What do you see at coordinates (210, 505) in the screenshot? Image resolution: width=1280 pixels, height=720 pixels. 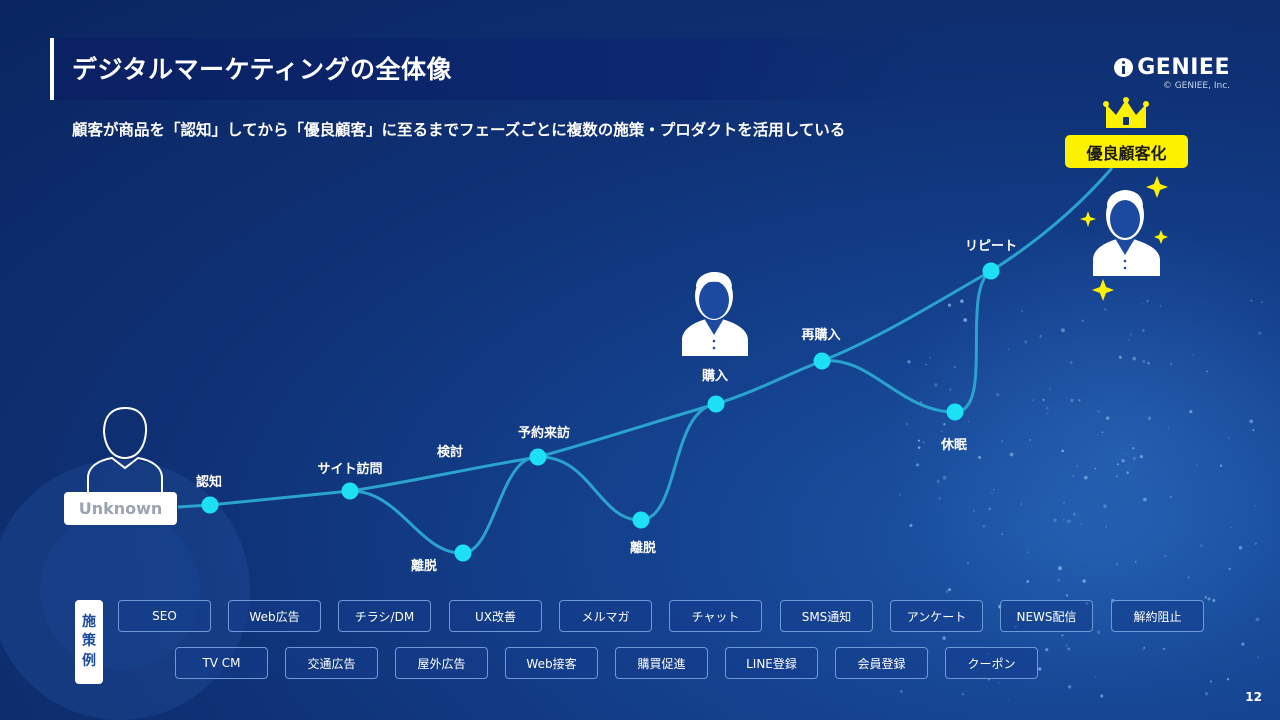 I see `node-awareness` at bounding box center [210, 505].